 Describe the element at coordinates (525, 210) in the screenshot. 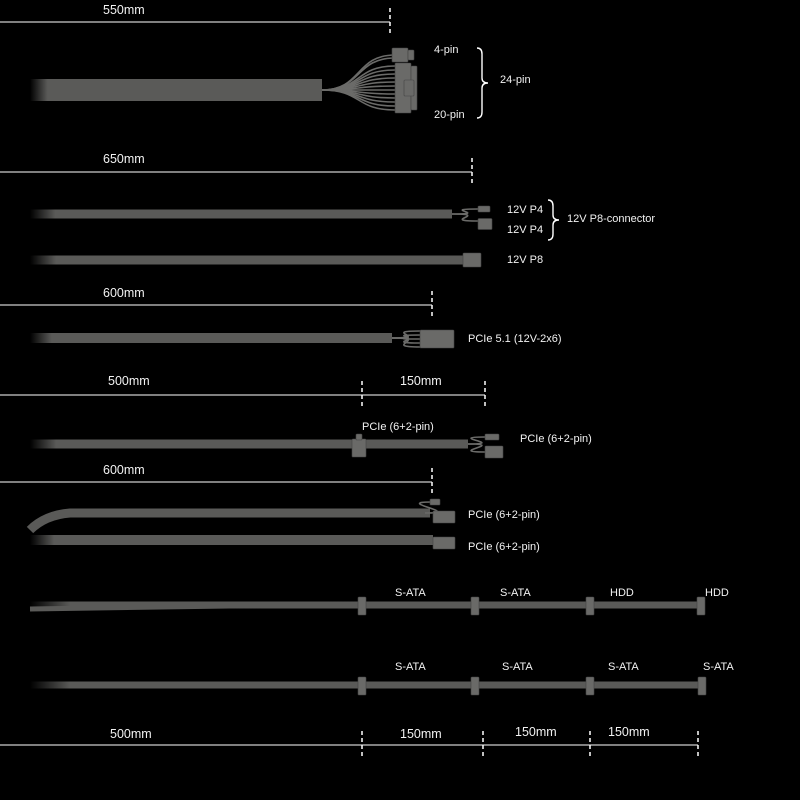

I see `cpu-p4a-label: 12V P4` at that location.